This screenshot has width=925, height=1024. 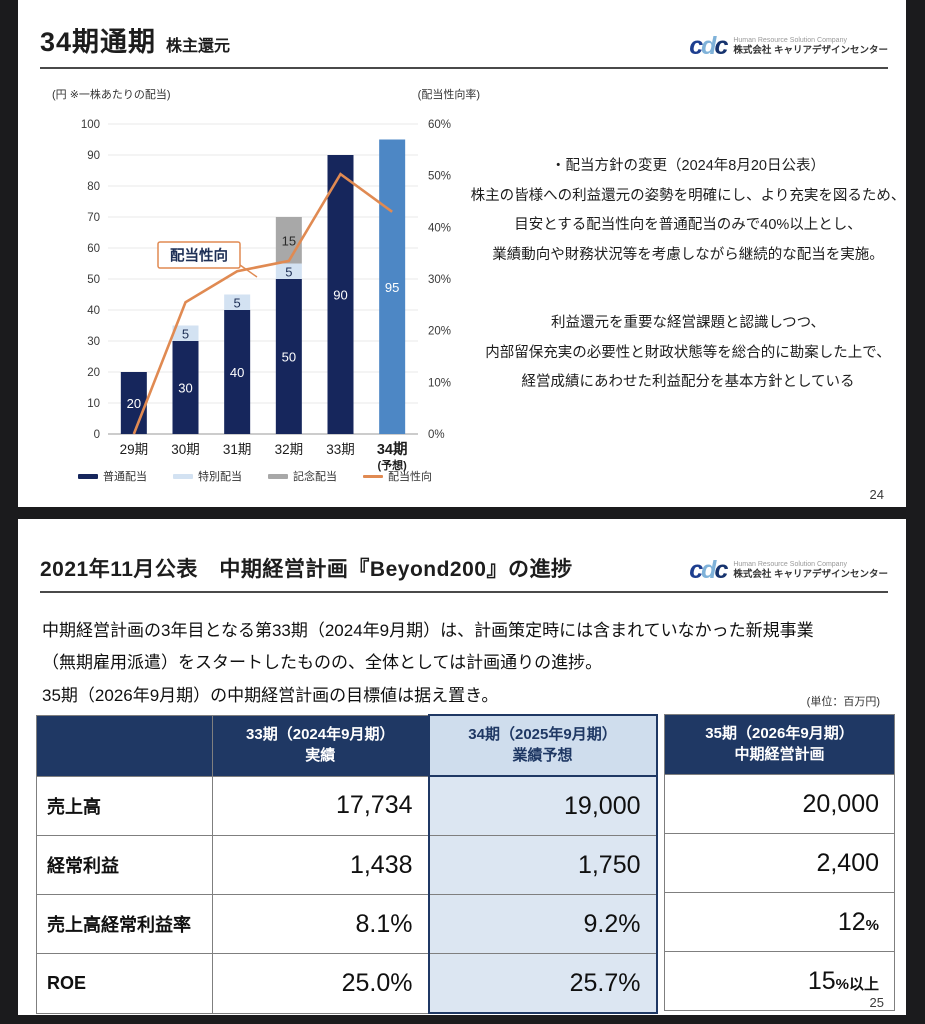 What do you see at coordinates (542, 805) in the screenshot?
I see `cell-sales-34: 19,000` at bounding box center [542, 805].